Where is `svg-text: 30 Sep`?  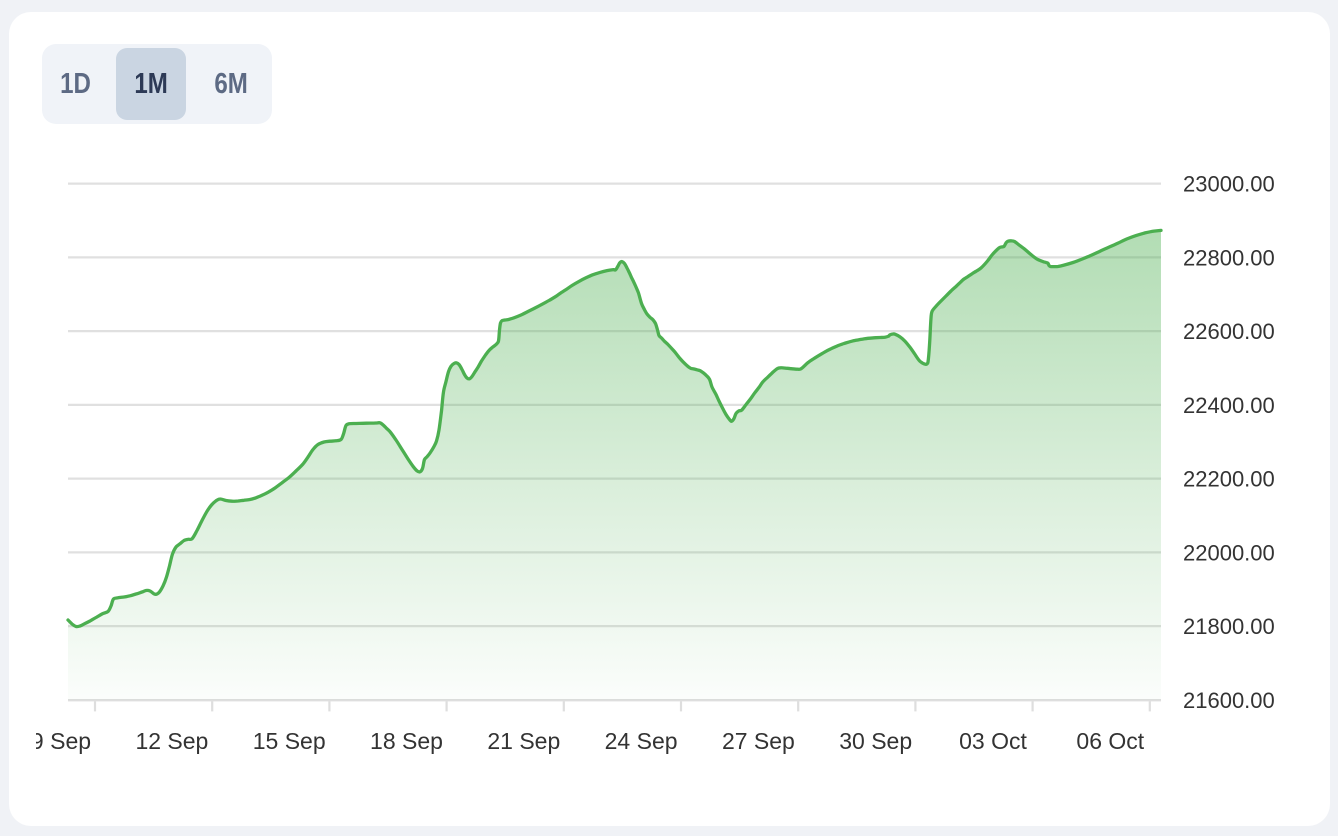
svg-text: 30 Sep is located at coordinates (875, 741).